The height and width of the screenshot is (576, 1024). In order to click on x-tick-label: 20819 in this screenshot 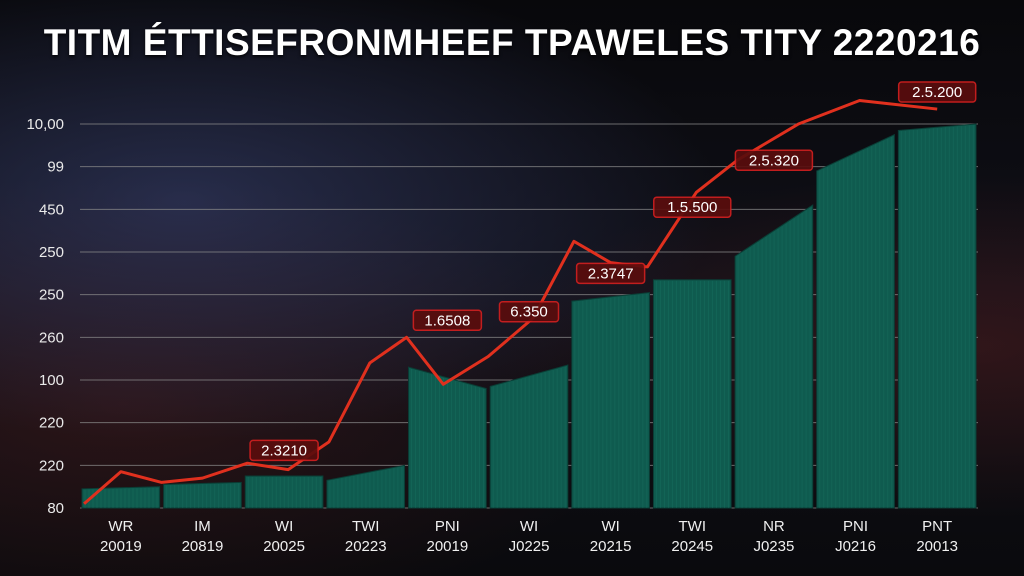, I will do `click(203, 546)`.